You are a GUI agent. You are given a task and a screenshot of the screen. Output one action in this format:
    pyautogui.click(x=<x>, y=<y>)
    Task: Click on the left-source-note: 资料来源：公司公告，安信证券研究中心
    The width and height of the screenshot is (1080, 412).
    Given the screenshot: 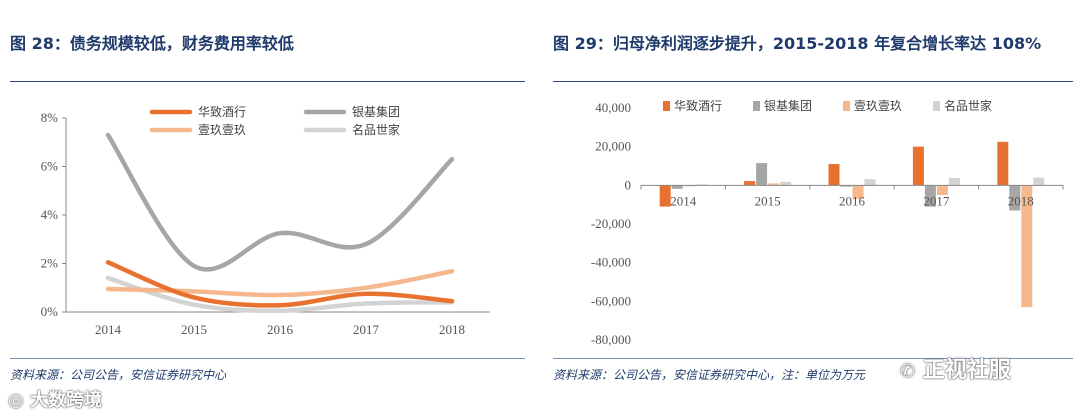 What is the action you would take?
    pyautogui.click(x=118, y=375)
    